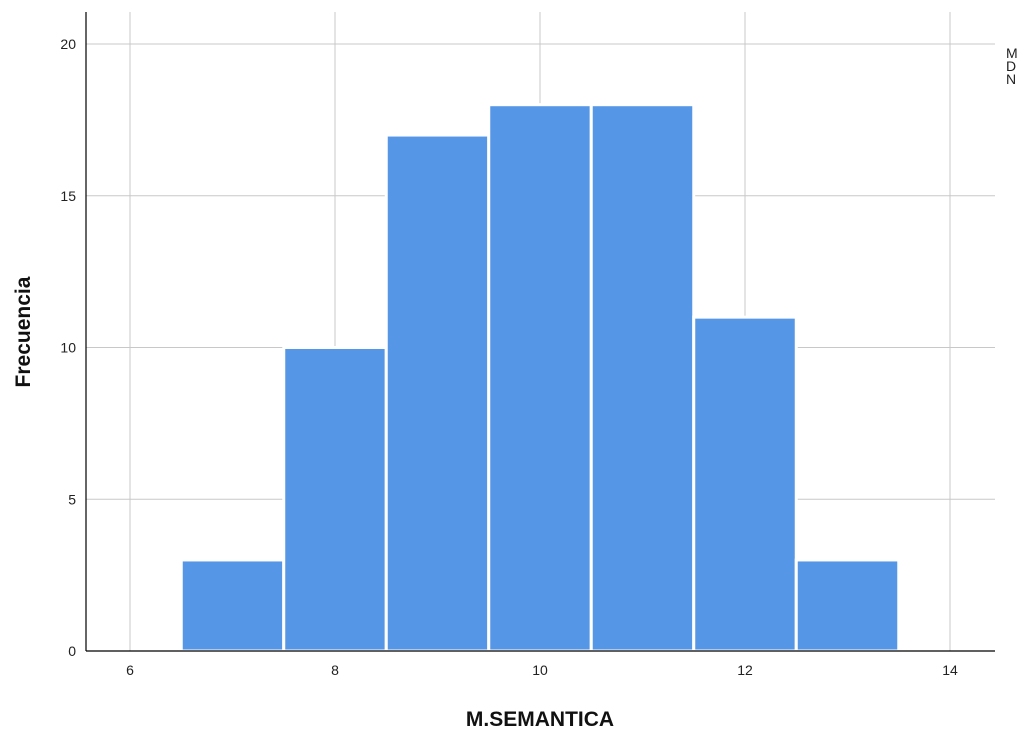 This screenshot has width=1018, height=729. Describe the element at coordinates (745, 670) in the screenshot. I see `x-tick-label-12: 12` at that location.